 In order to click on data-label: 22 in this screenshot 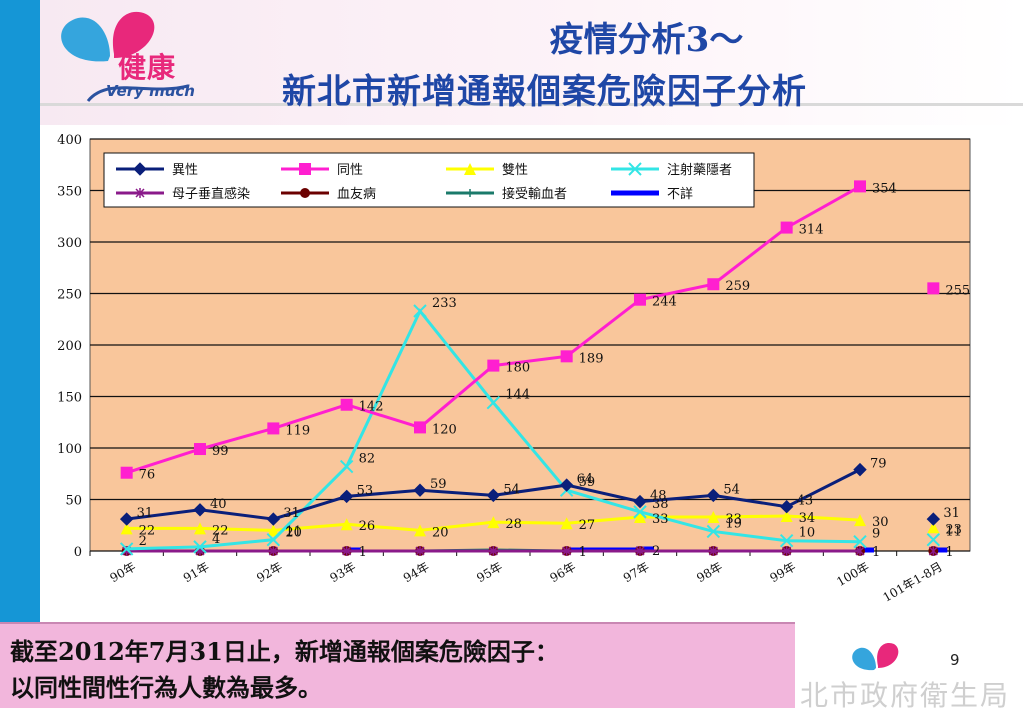, I will do `click(220, 530)`.